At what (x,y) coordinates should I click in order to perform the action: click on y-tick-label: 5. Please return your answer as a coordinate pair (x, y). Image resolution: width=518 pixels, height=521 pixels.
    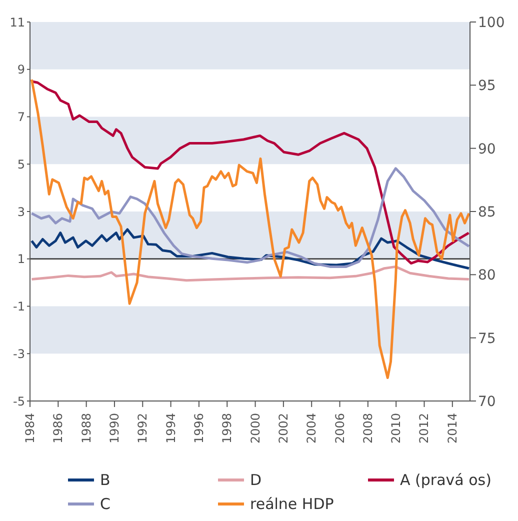
    Looking at the image, I should click on (21, 164).